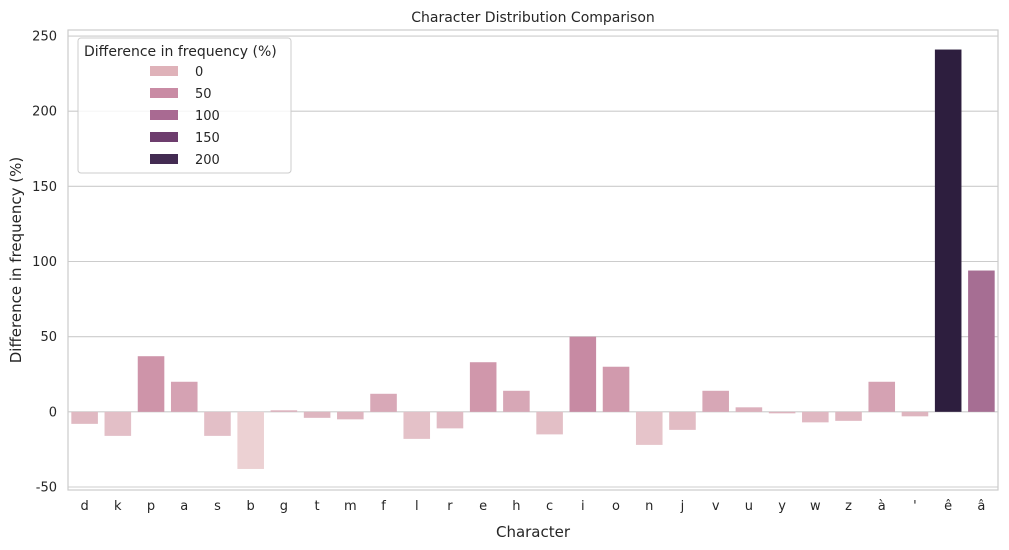 This screenshot has width=1009, height=550. Describe the element at coordinates (199, 72) in the screenshot. I see `legend-label: 0` at that location.